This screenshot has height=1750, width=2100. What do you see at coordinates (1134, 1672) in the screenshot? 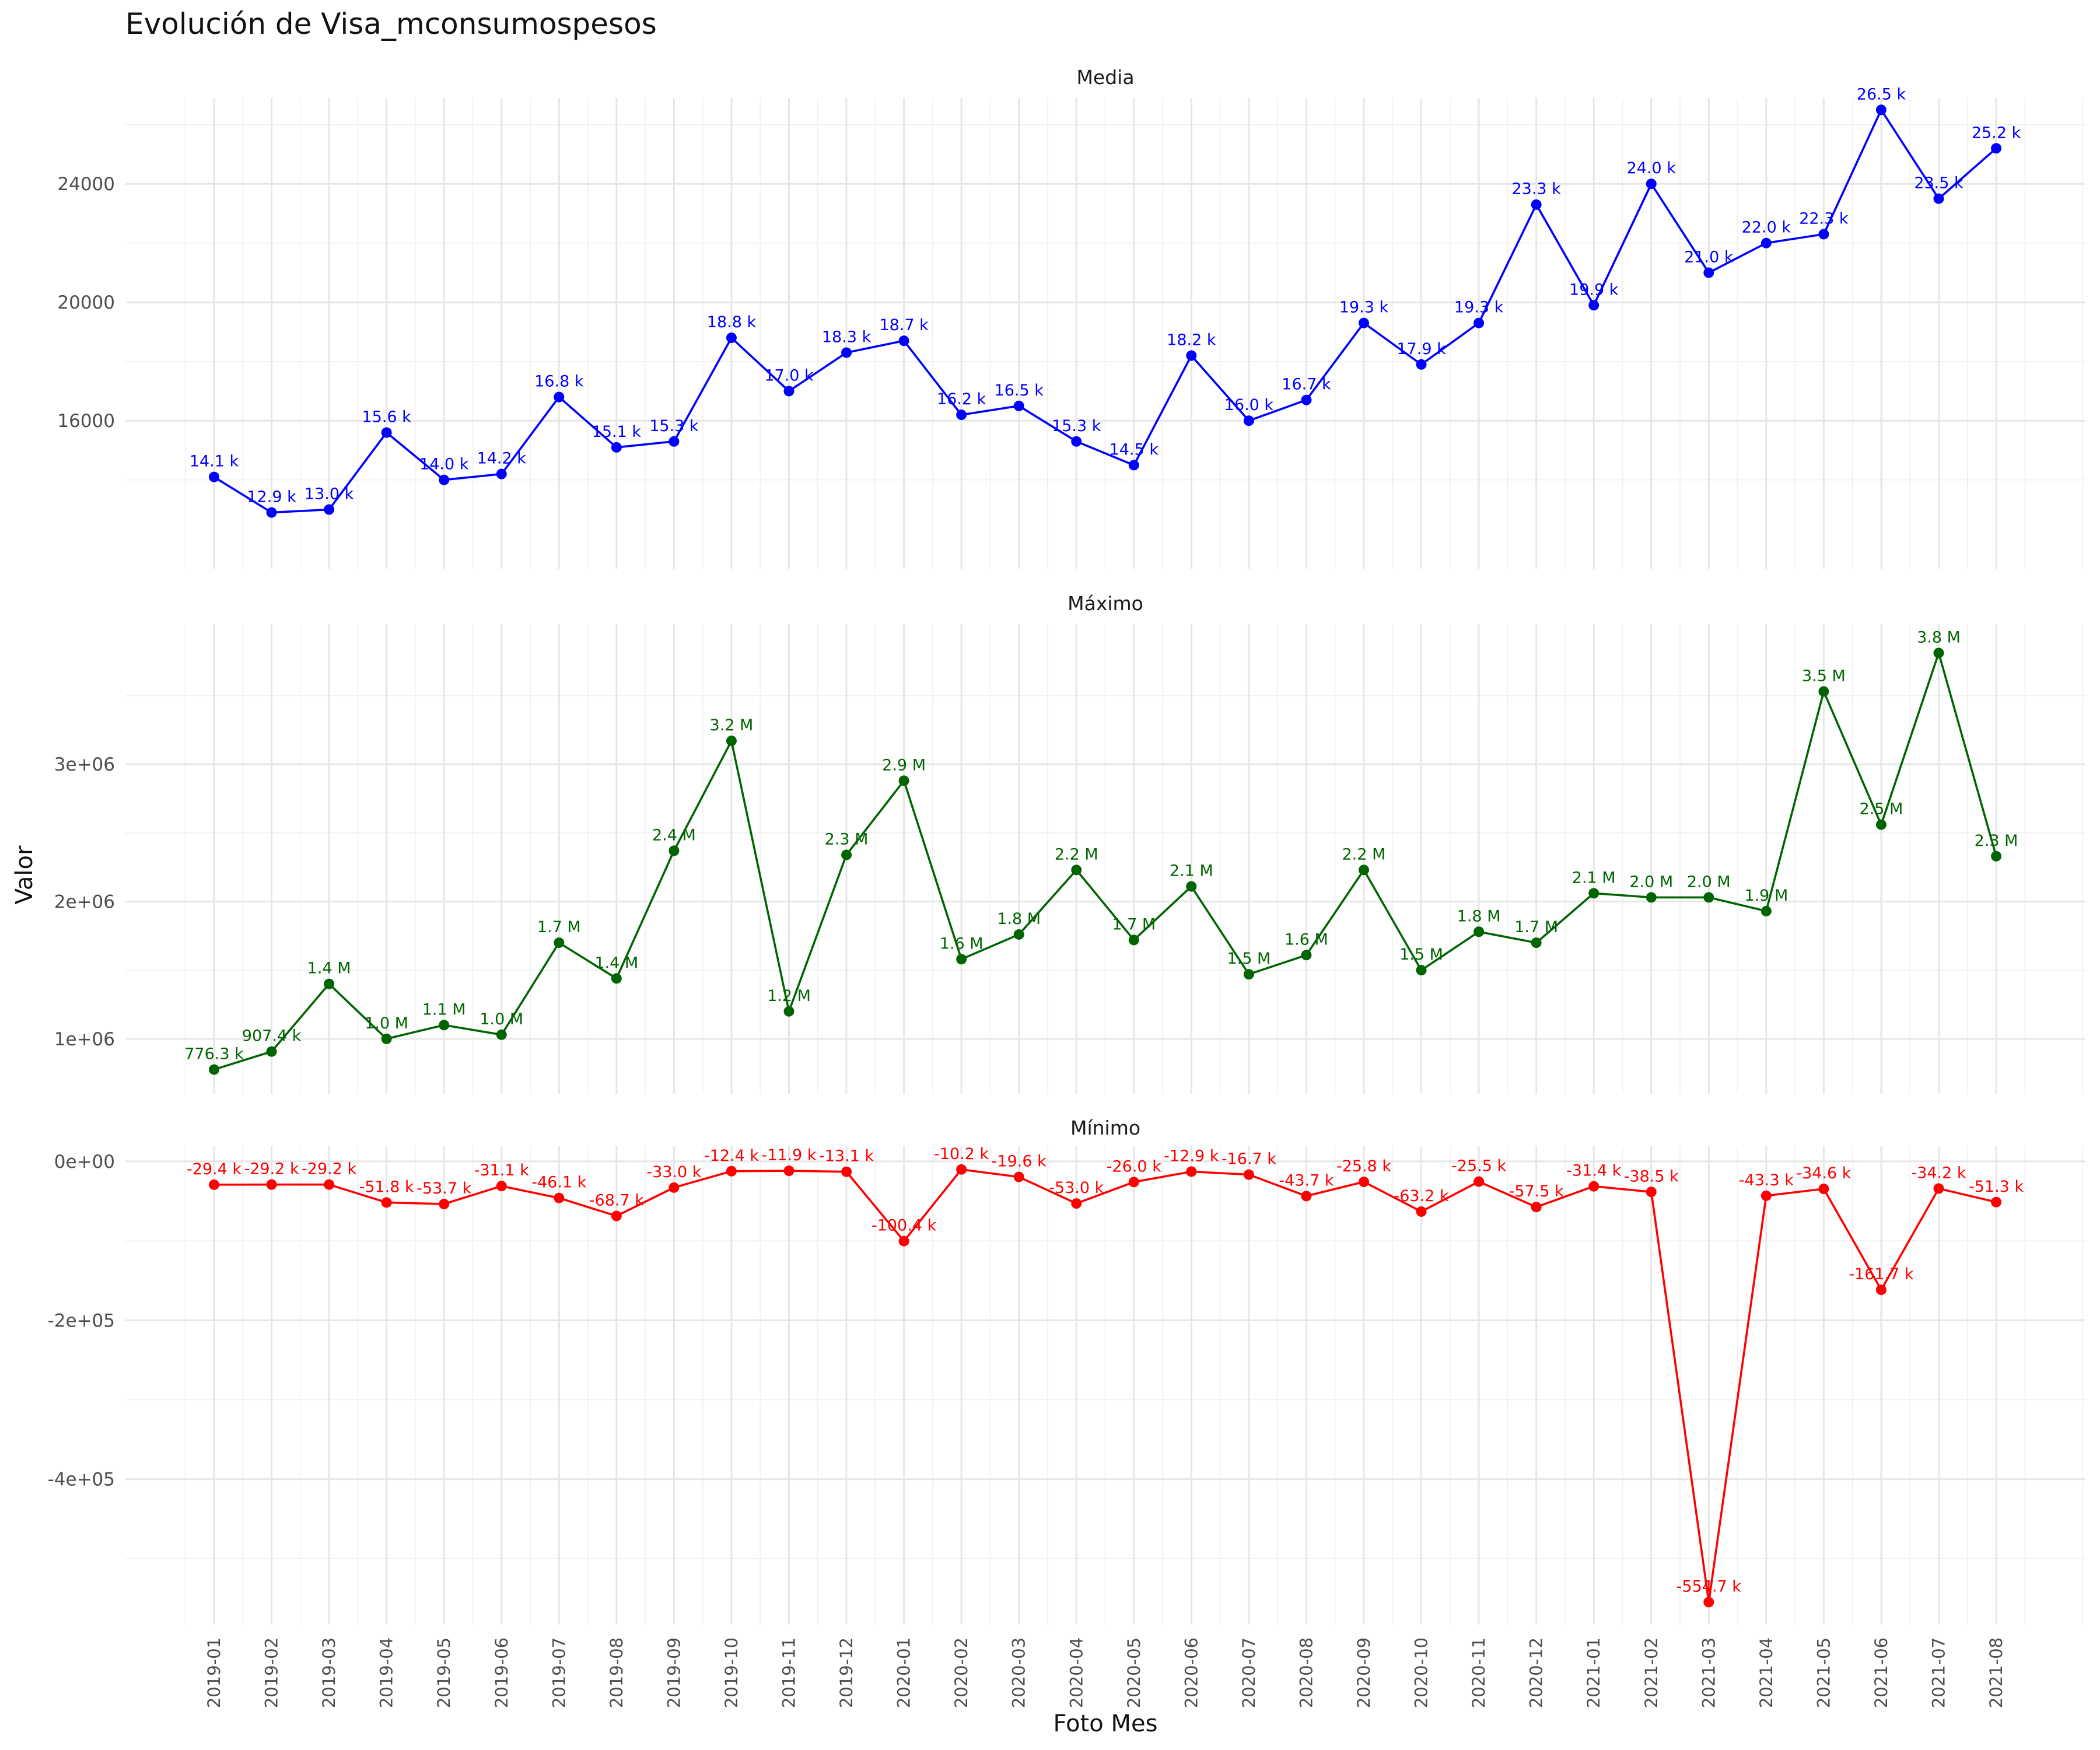
I see `x-tick-label: 2020-05` at bounding box center [1134, 1672].